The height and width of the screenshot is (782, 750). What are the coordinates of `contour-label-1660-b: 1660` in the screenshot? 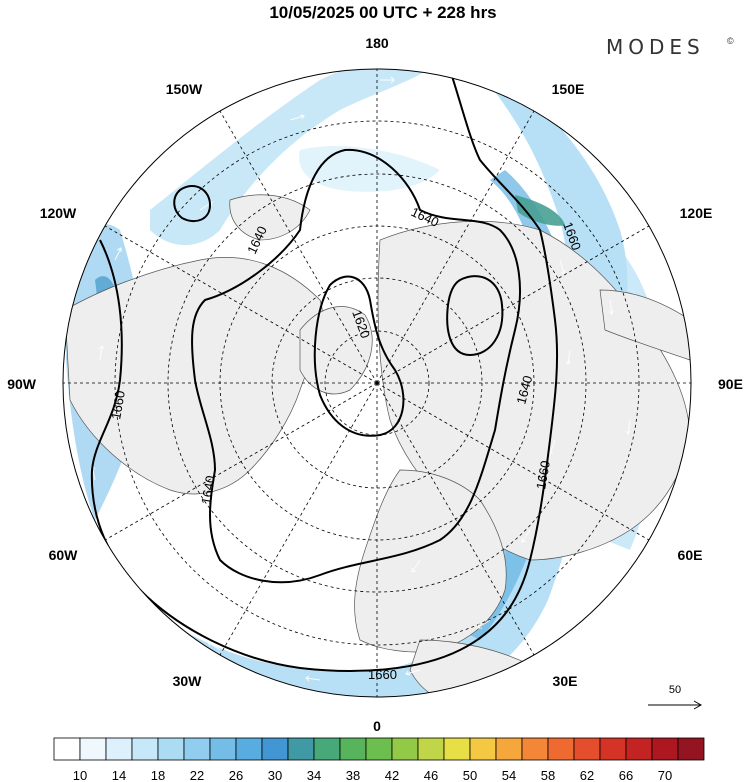 It's located at (382, 674).